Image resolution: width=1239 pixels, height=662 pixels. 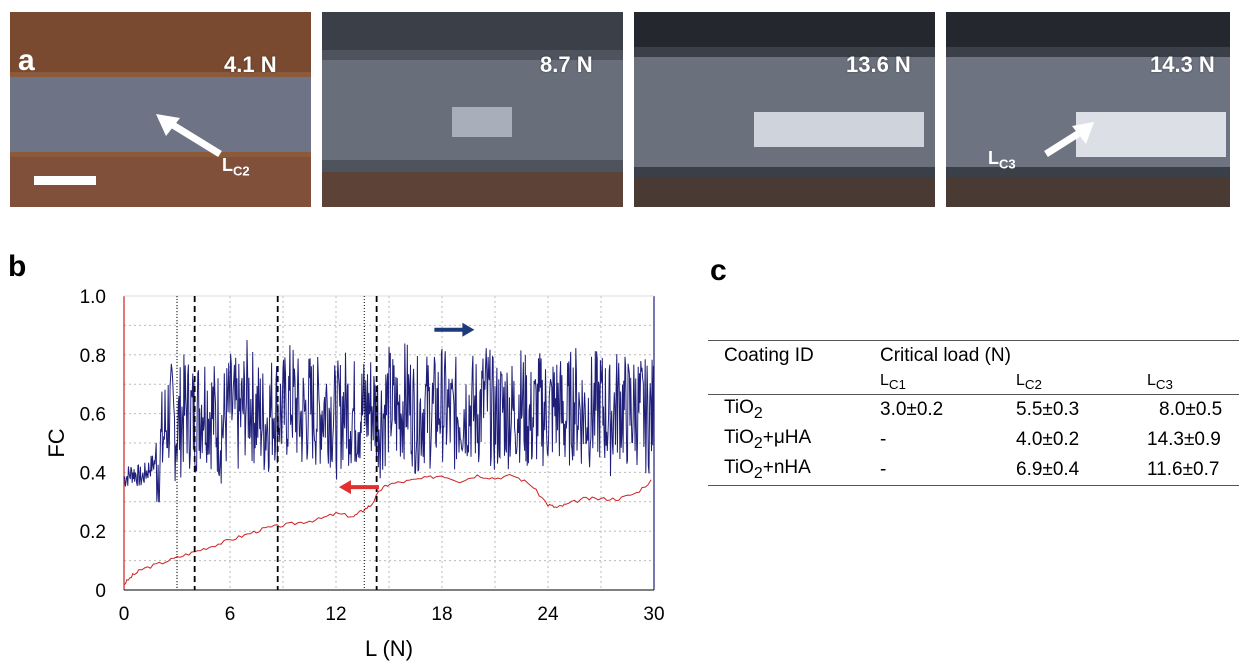 I want to click on table-row: TiO2+nHA - 6.9±0.4 11.6±0.7, so click(x=973, y=470).